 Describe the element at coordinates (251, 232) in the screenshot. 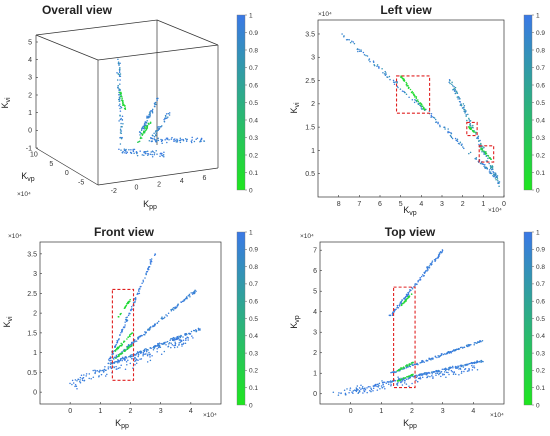

I see `colorbar-tick-label: 1` at that location.